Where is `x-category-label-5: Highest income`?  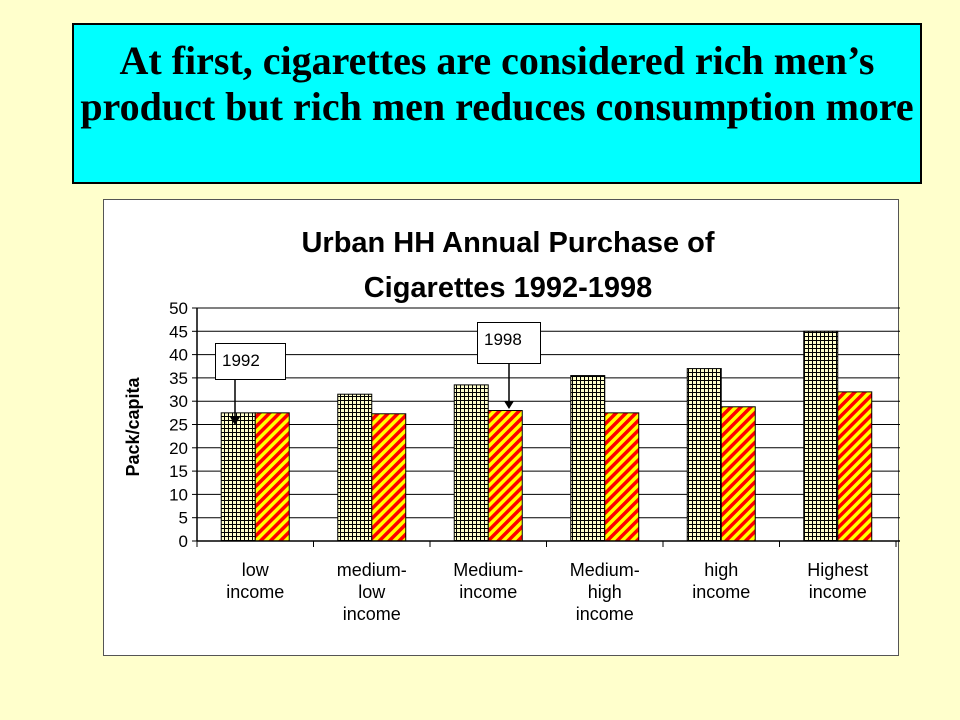
x-category-label-5: Highest income is located at coordinates (838, 581).